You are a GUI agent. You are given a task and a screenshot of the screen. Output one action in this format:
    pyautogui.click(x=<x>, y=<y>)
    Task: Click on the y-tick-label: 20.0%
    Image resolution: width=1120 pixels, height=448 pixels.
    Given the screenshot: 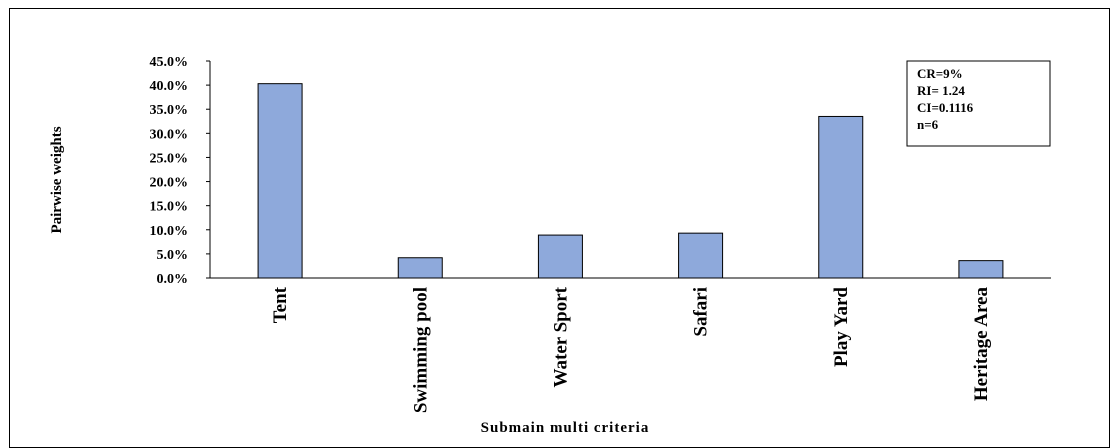 What is the action you would take?
    pyautogui.click(x=169, y=183)
    